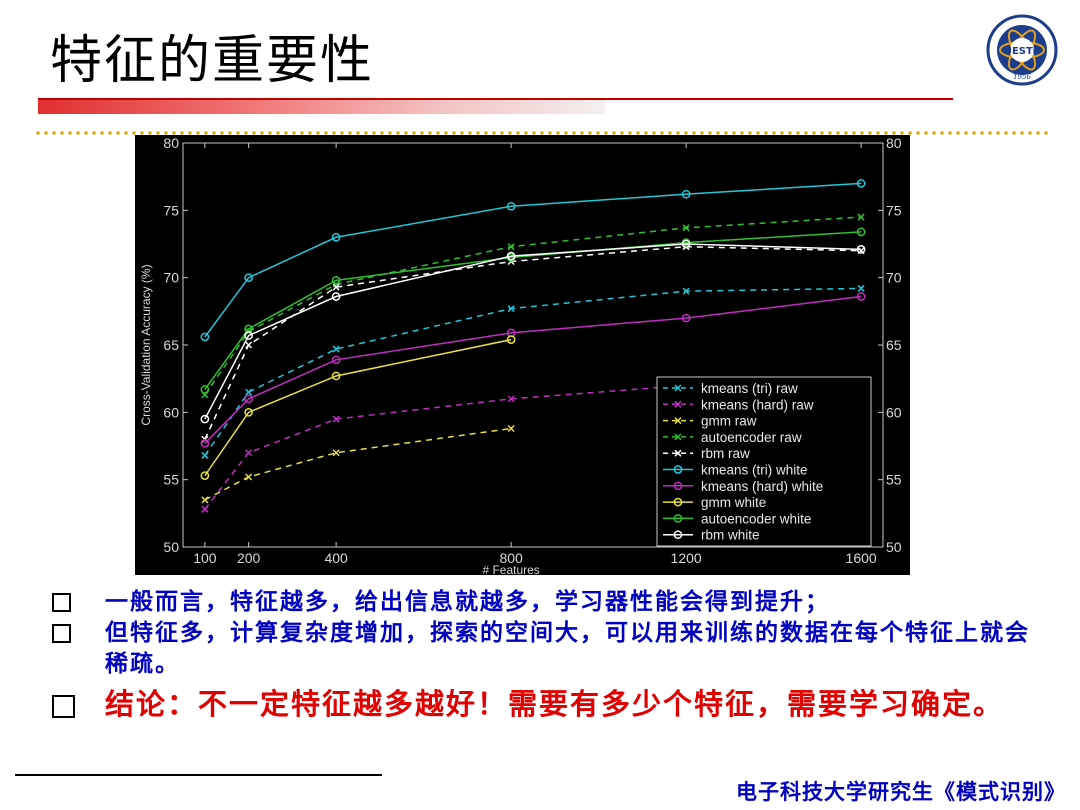 The height and width of the screenshot is (810, 1080). Describe the element at coordinates (757, 404) in the screenshot. I see `legend-label: kmeans (hard) raw` at that location.